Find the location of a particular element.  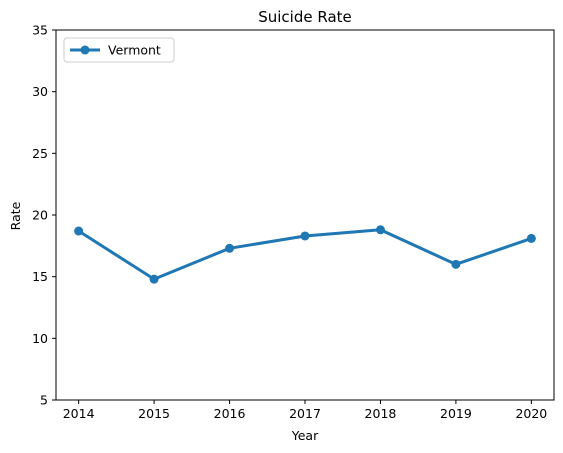

x-tick-label: 2019 is located at coordinates (456, 413).